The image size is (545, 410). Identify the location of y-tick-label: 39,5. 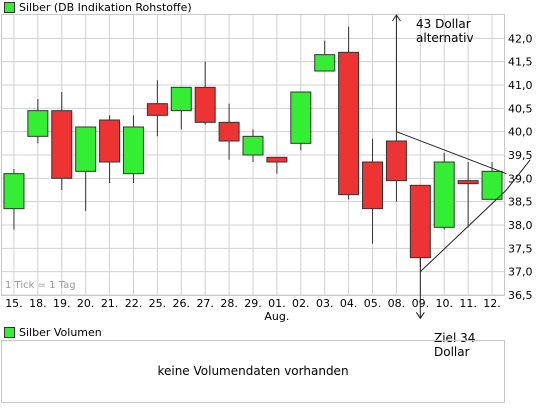
(520, 155).